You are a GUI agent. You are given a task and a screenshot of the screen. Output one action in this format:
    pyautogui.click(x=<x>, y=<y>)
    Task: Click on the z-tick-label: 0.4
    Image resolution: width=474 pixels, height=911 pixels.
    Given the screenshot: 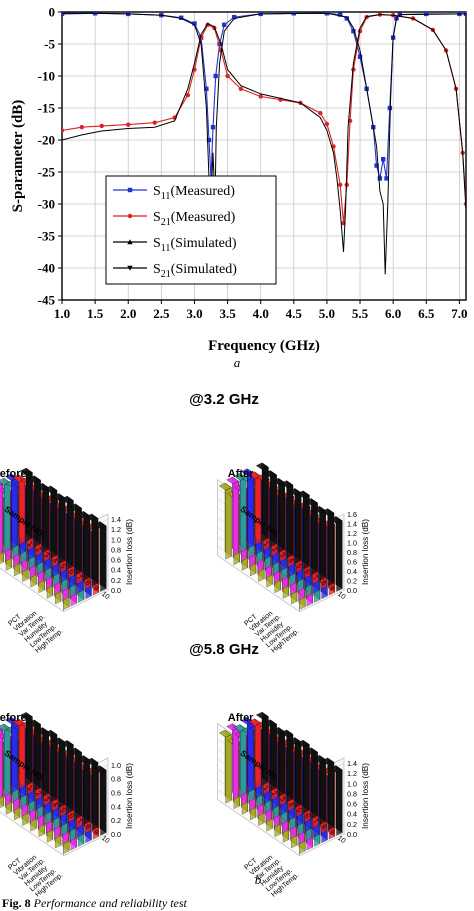 What is the action you would take?
    pyautogui.click(x=116, y=570)
    